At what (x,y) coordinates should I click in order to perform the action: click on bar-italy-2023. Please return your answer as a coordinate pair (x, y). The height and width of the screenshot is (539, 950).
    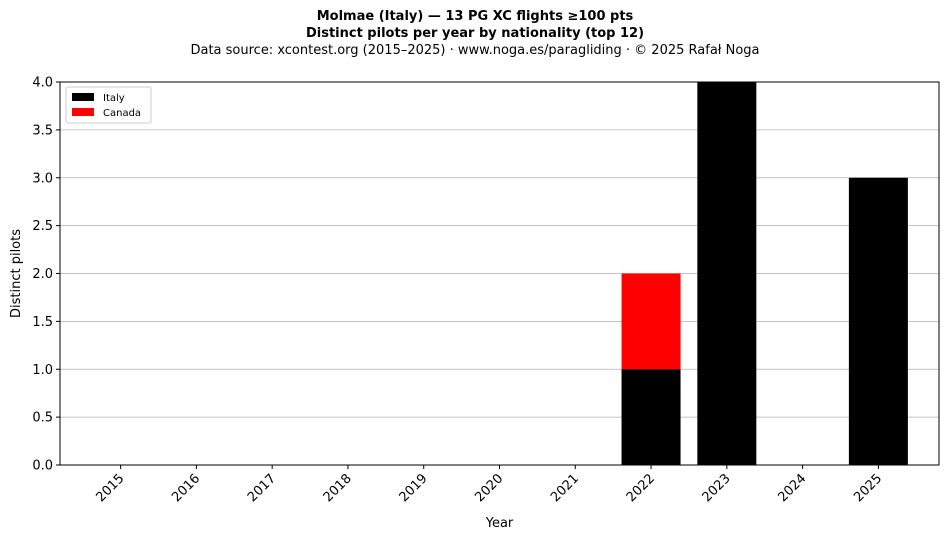
    Looking at the image, I should click on (727, 273).